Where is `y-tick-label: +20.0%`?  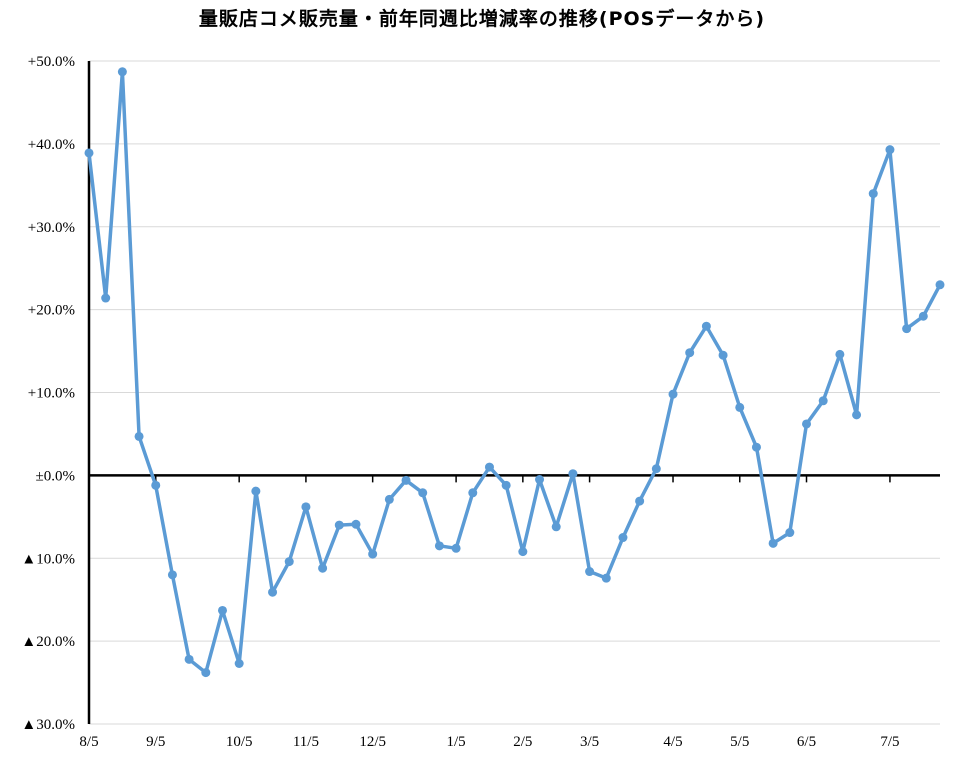 y-tick-label: +20.0% is located at coordinates (51, 311).